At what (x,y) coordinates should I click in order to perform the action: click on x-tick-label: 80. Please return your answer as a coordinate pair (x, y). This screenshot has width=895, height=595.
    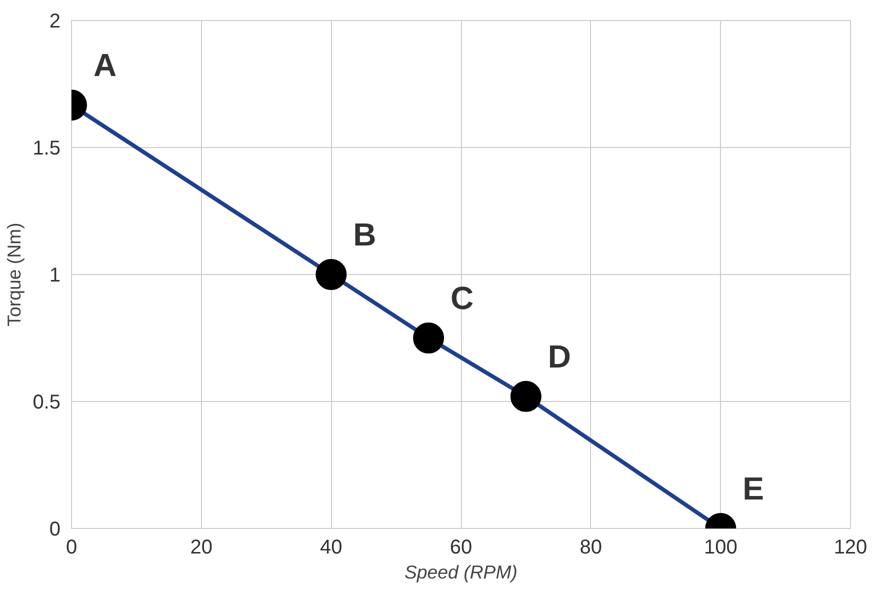
    Looking at the image, I should click on (591, 547).